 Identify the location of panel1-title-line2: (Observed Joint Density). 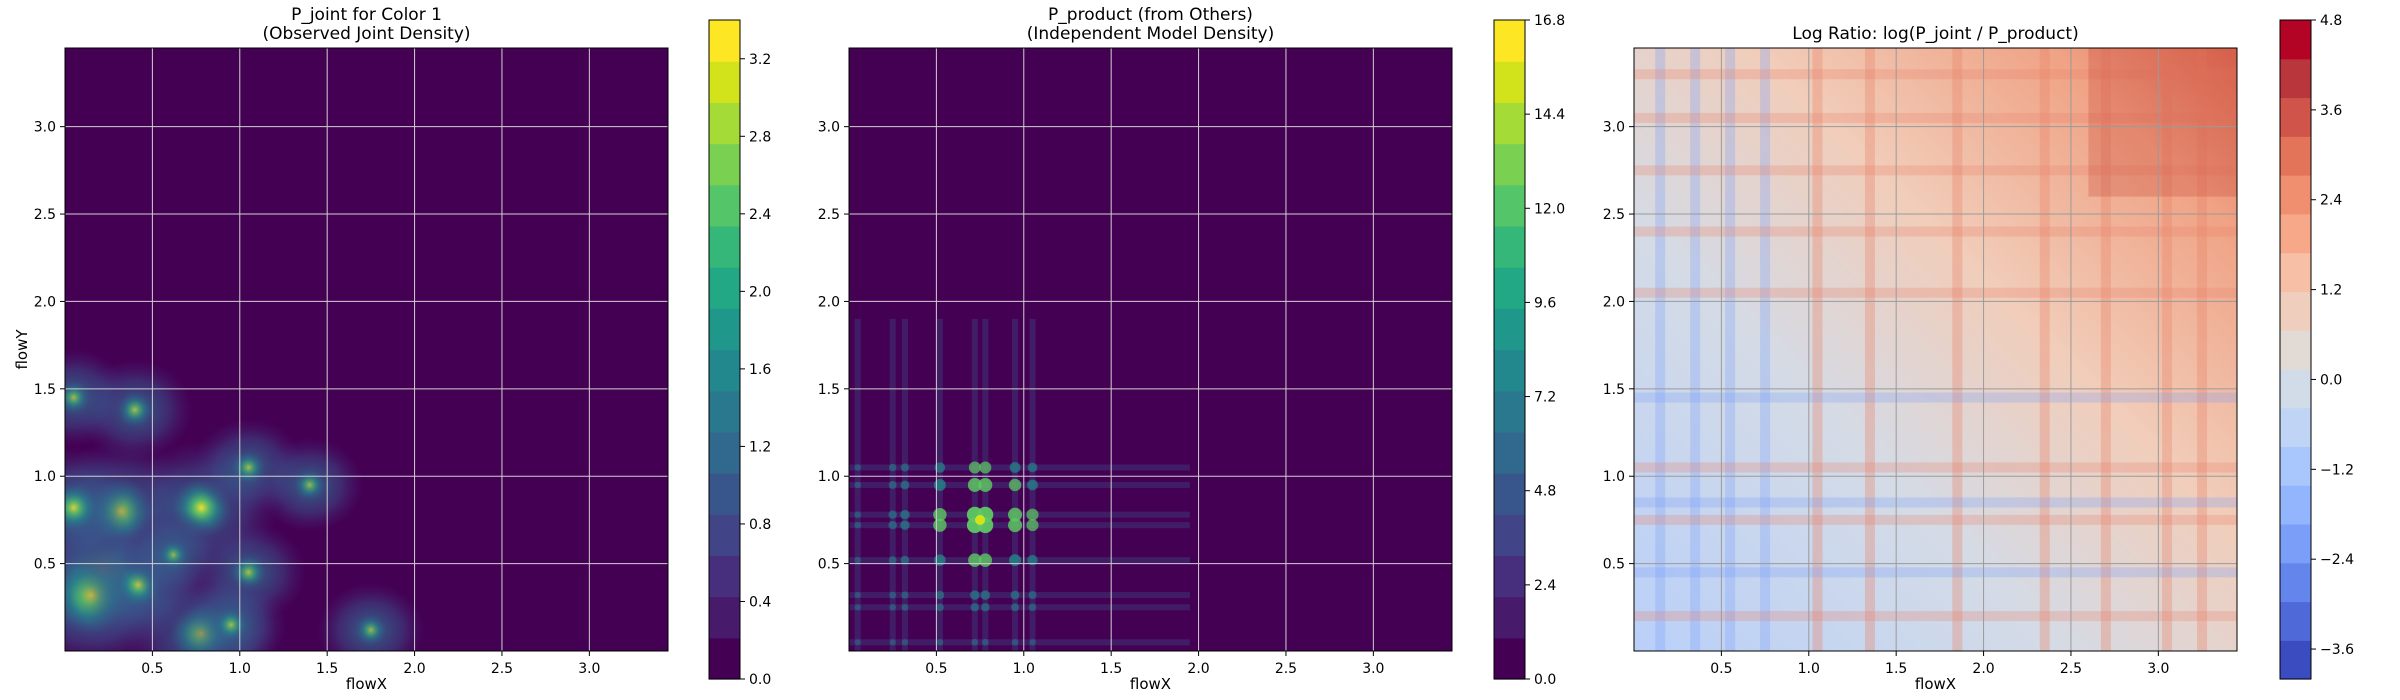
(366, 34).